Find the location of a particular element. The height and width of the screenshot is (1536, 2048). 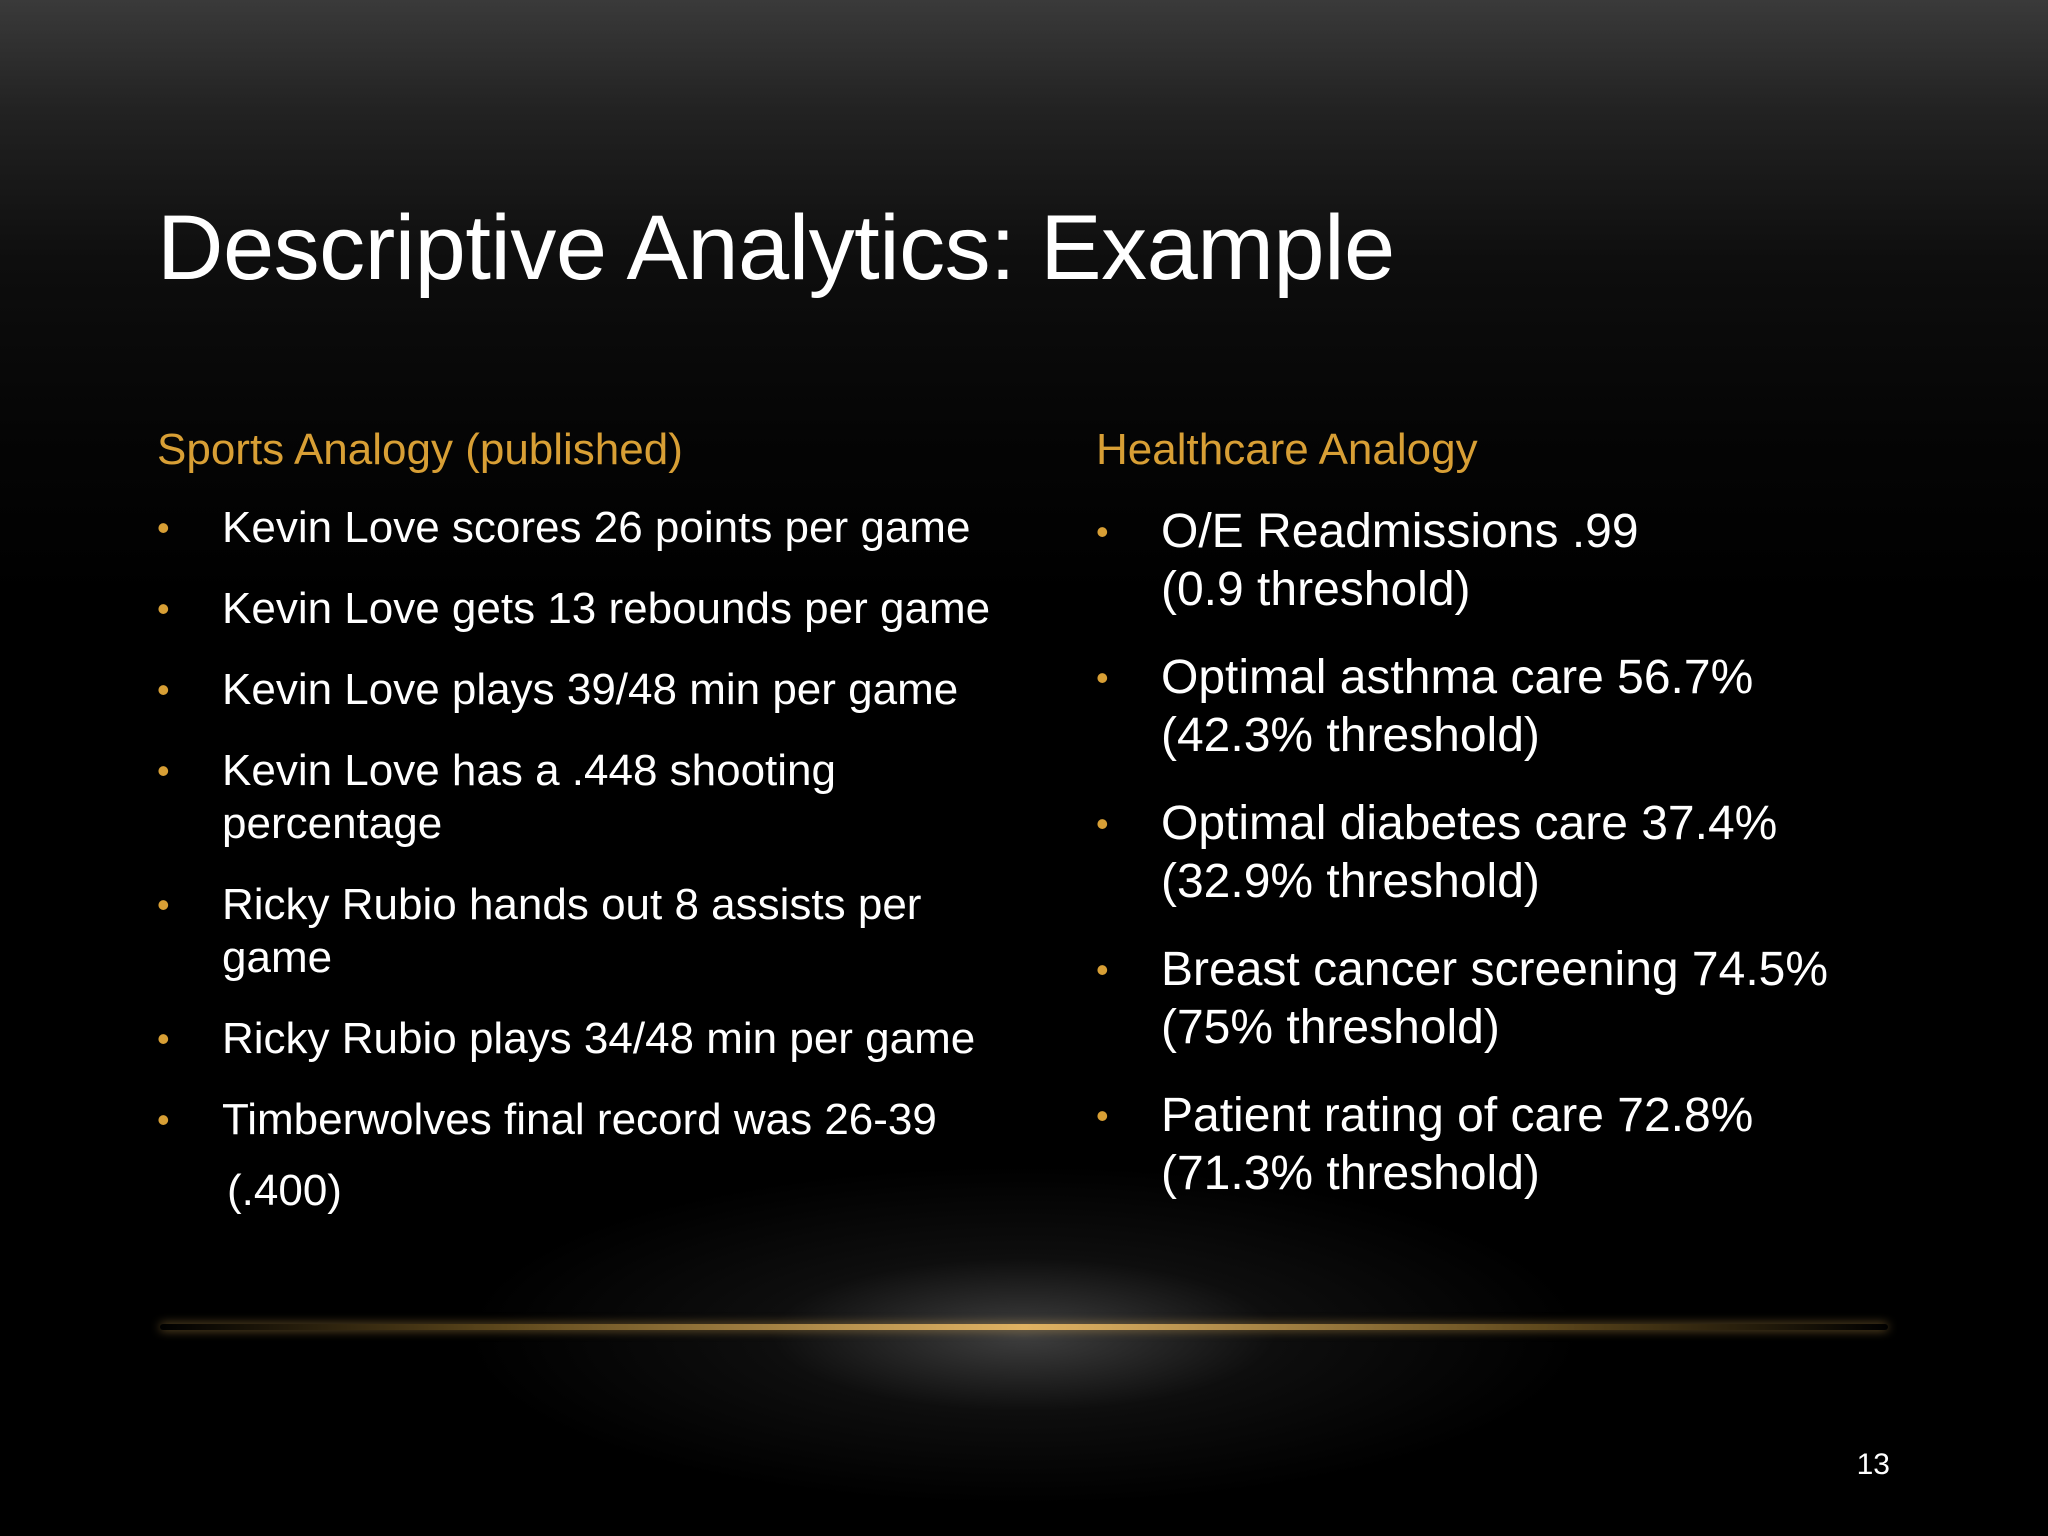

list-item: • O/E Readmissions .99 (0.9 threshold) is located at coordinates (1546, 561).